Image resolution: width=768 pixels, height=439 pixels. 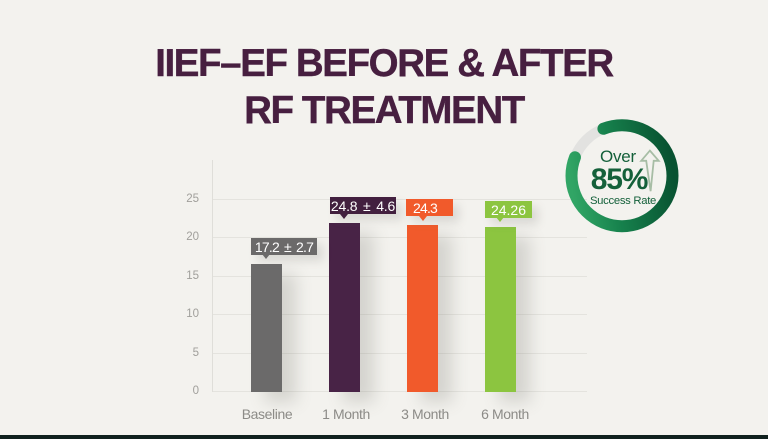 I want to click on svg-text: Over, so click(x=618, y=156).